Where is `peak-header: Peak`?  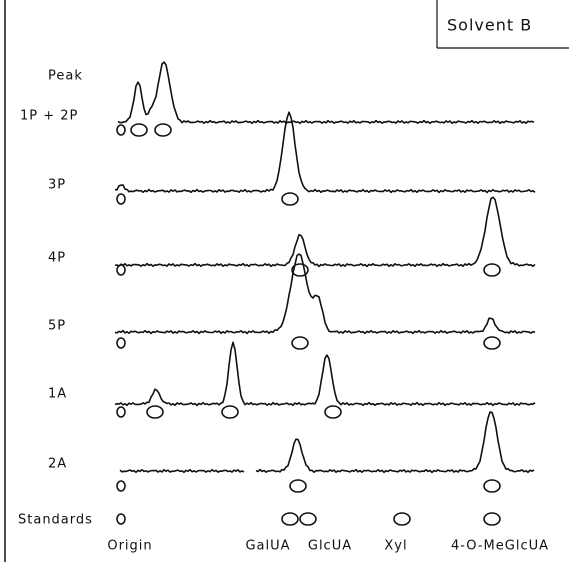 peak-header: Peak is located at coordinates (65, 76).